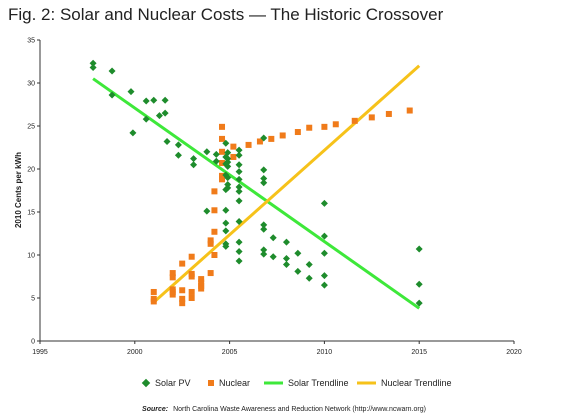 The width and height of the screenshot is (568, 415). Describe the element at coordinates (31, 170) in the screenshot. I see `y-tick-label: 20` at that location.